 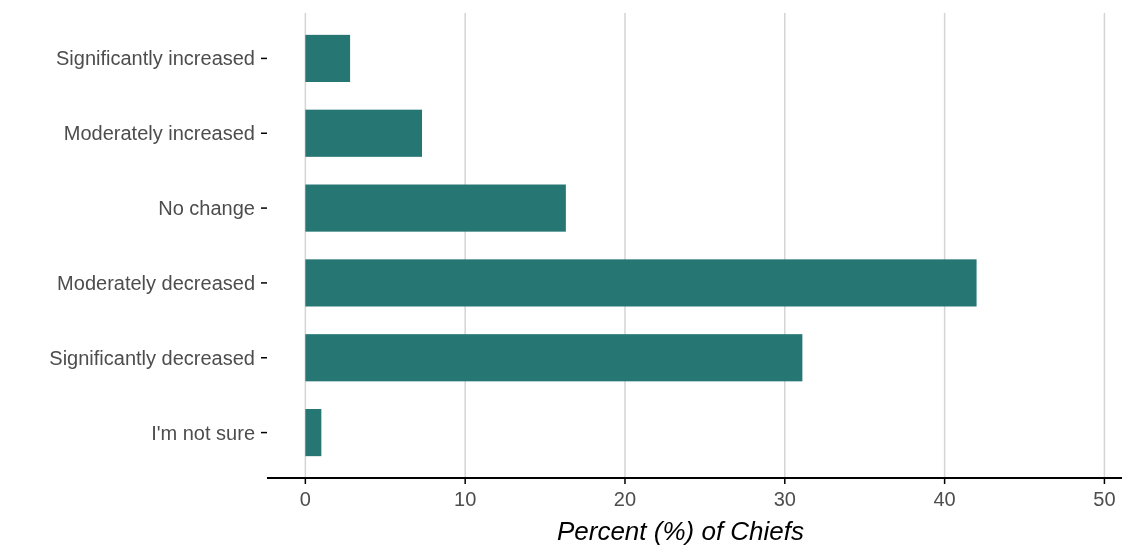 I want to click on y-tick-label: No change, so click(x=206, y=208).